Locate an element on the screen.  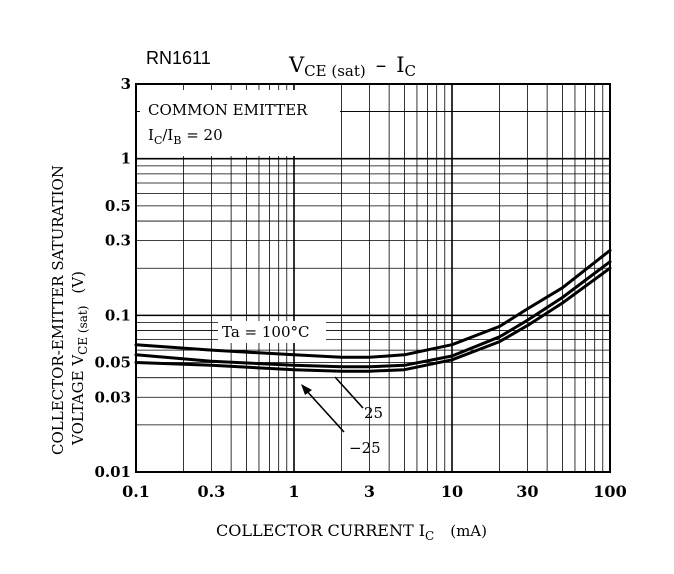
x-tick-label: 0.3 is located at coordinates (211, 491).